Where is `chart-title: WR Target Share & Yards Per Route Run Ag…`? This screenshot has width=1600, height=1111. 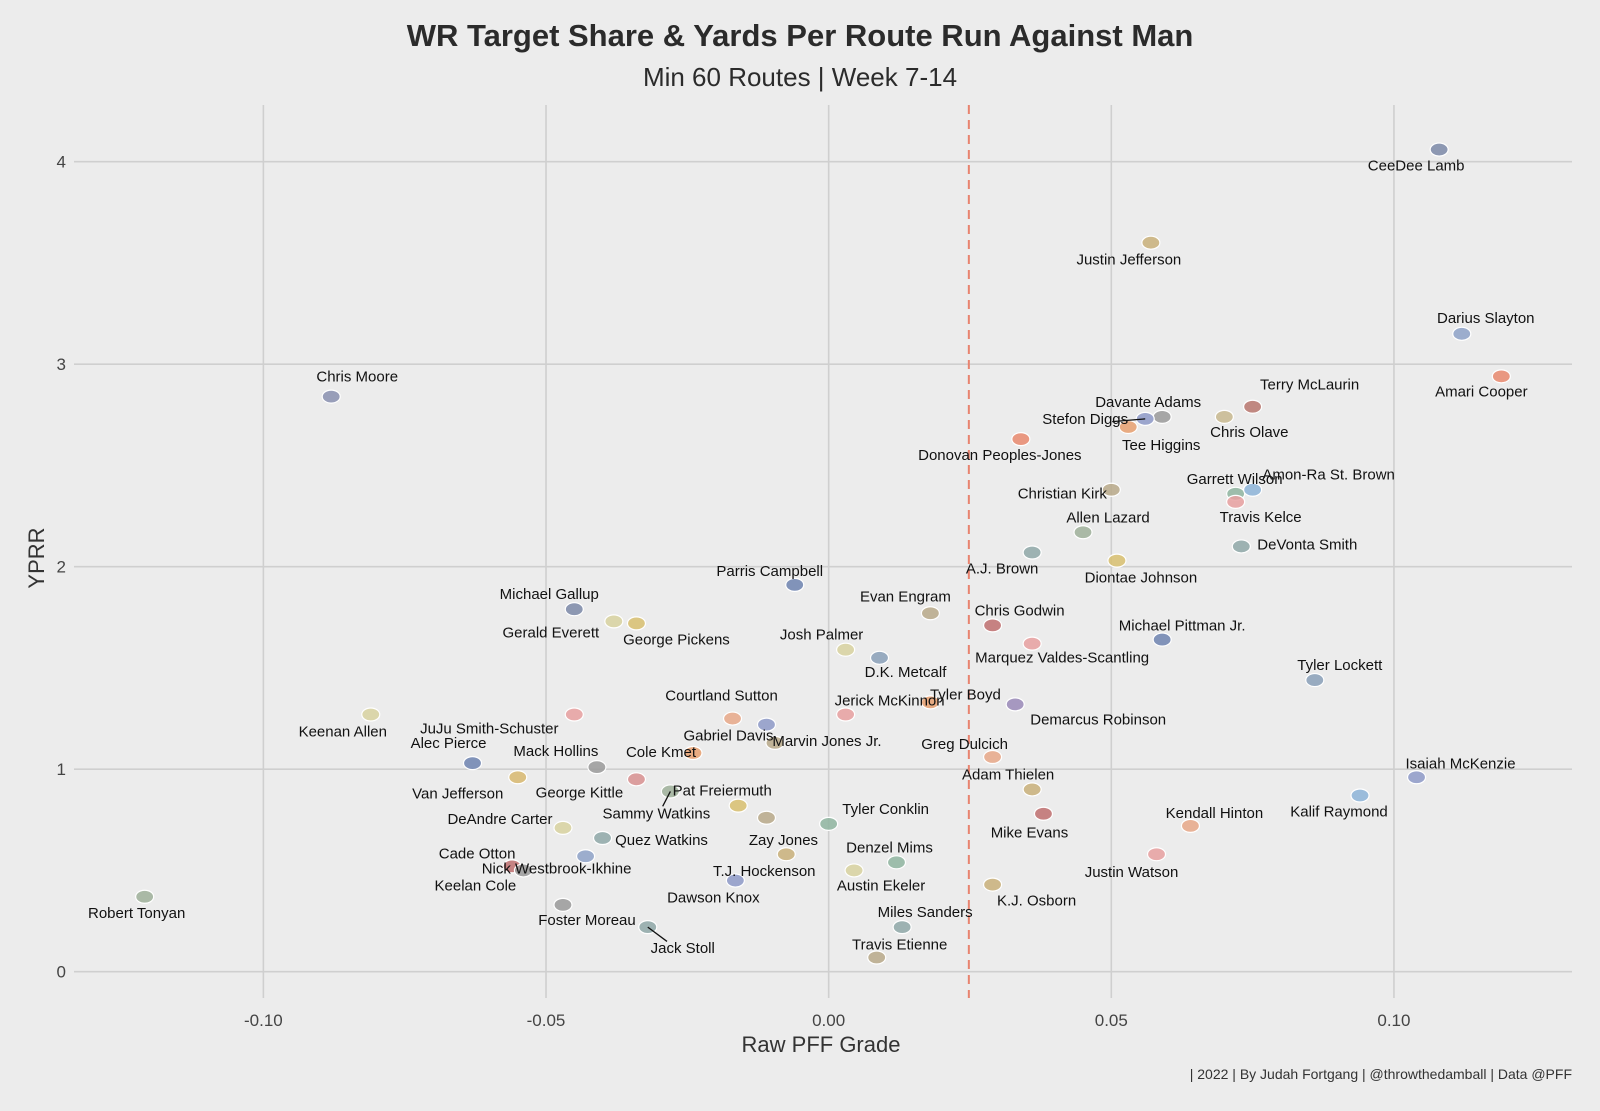
chart-title: WR Target Share & Yards Per Route Run Ag… is located at coordinates (800, 35).